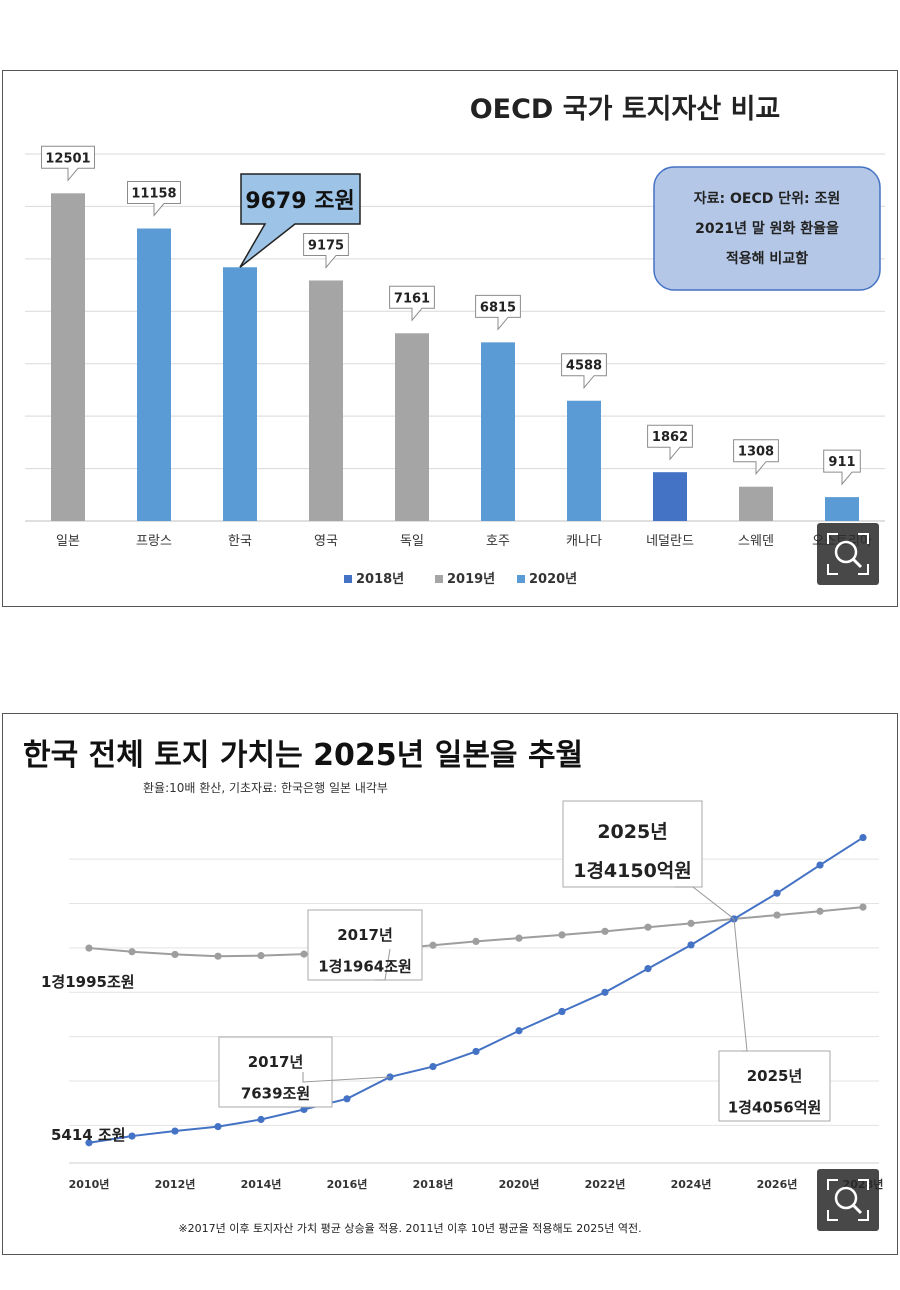  I want to click on x-tick-label: 일본, so click(68, 541).